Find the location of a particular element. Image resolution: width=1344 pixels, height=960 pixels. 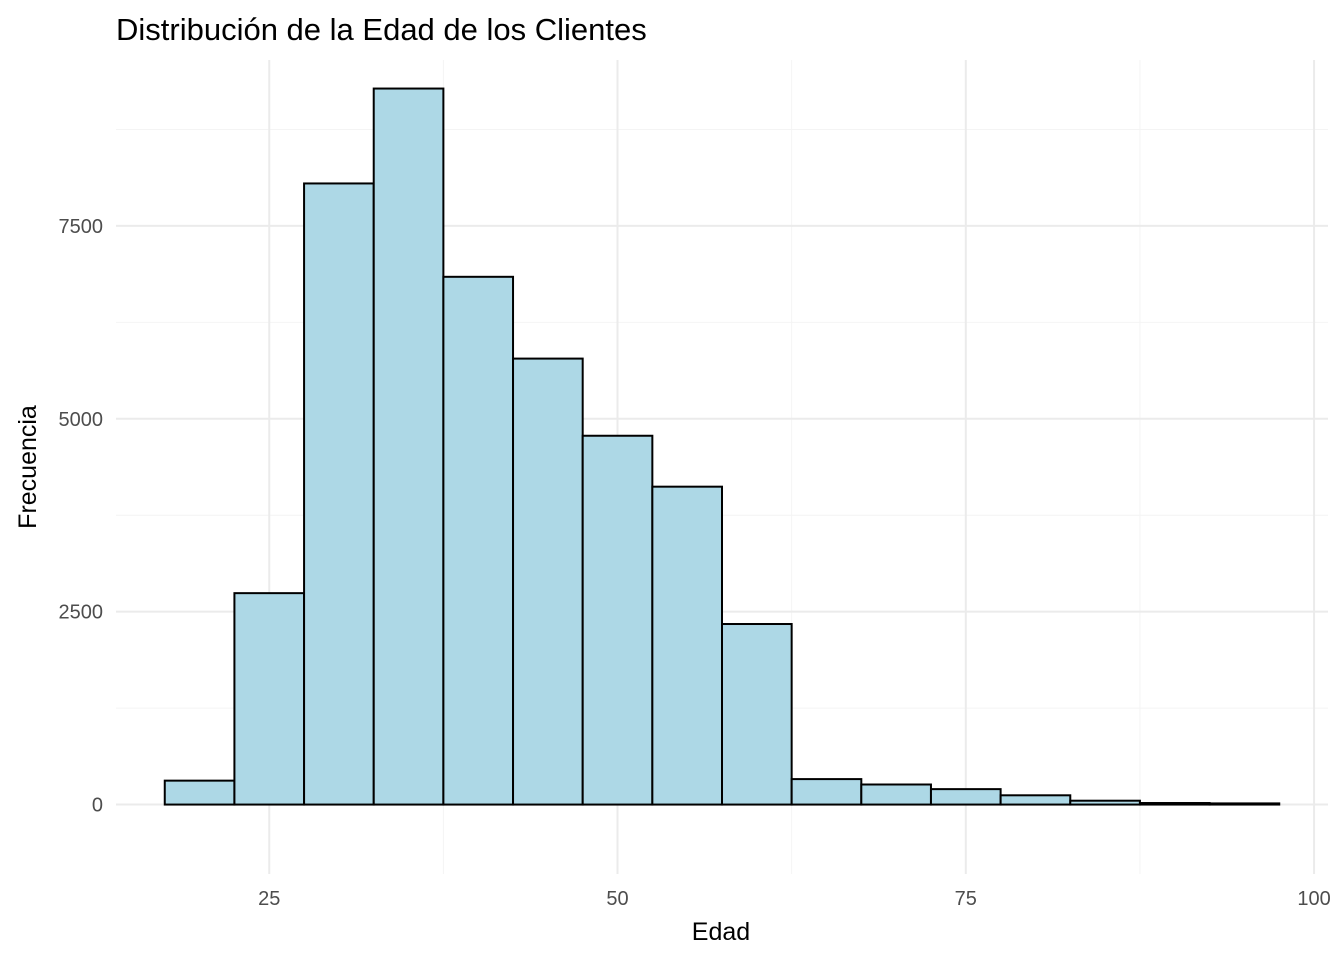

x-tick-label: 25 is located at coordinates (269, 899).